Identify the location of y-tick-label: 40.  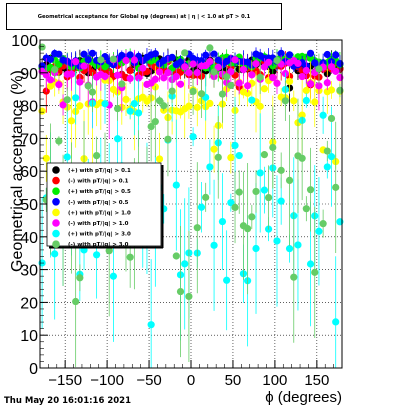
(29, 238).